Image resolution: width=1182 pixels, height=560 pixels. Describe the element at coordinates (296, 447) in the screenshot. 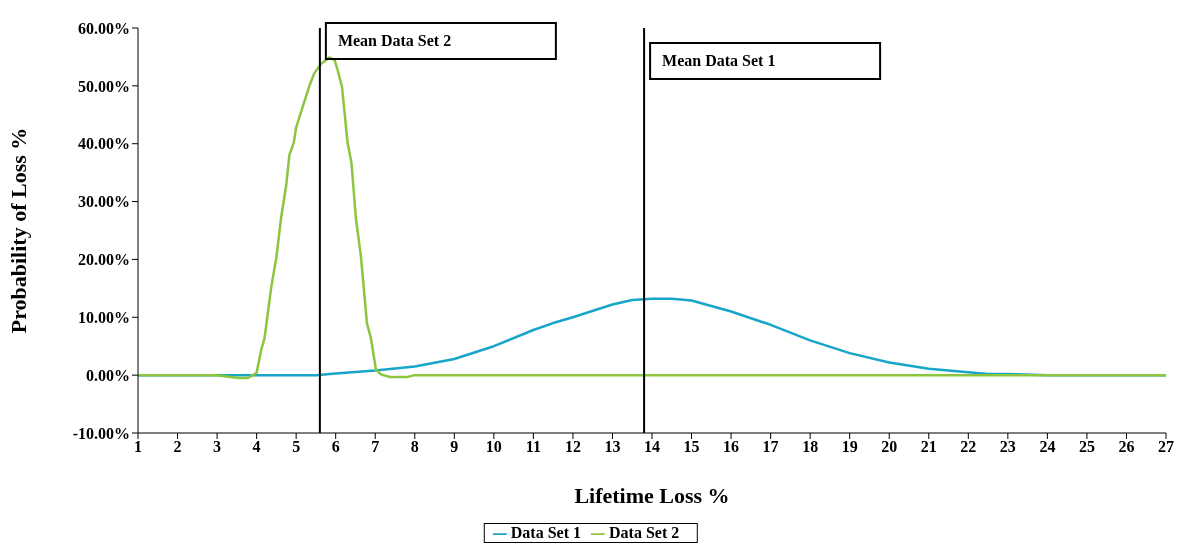

I see `x-tick-label: 5` at that location.